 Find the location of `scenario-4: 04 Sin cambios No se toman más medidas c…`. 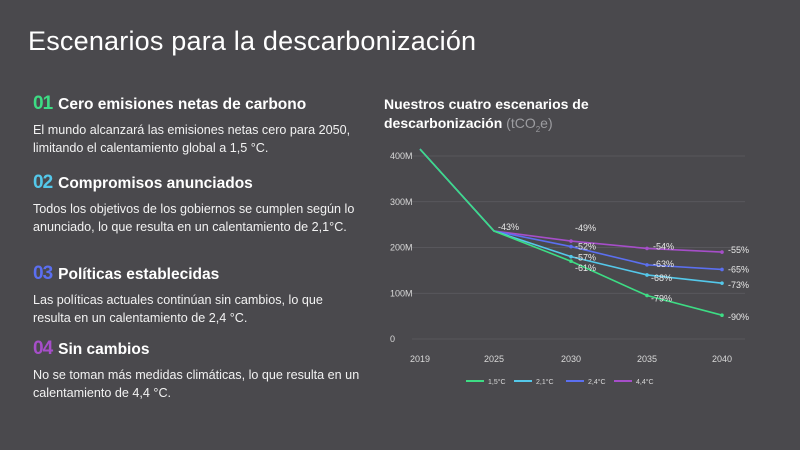

scenario-4: 04 Sin cambios No se toman más medidas c… is located at coordinates (198, 370).